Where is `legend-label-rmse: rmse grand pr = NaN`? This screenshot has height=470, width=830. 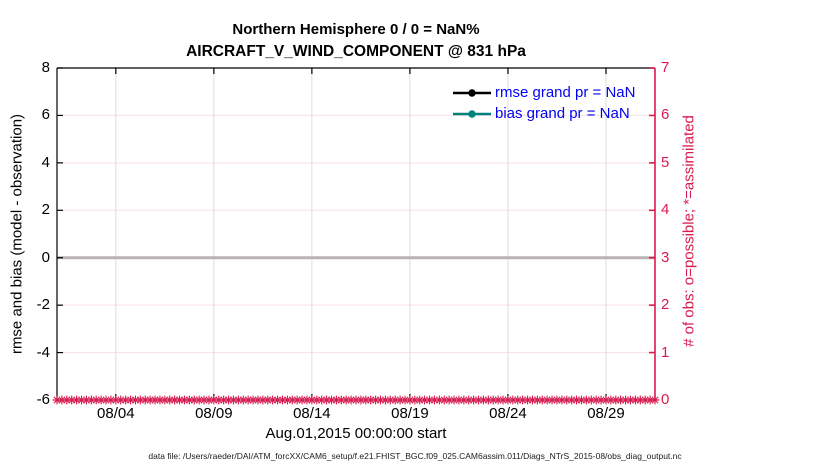
legend-label-rmse: rmse grand pr = NaN is located at coordinates (565, 92).